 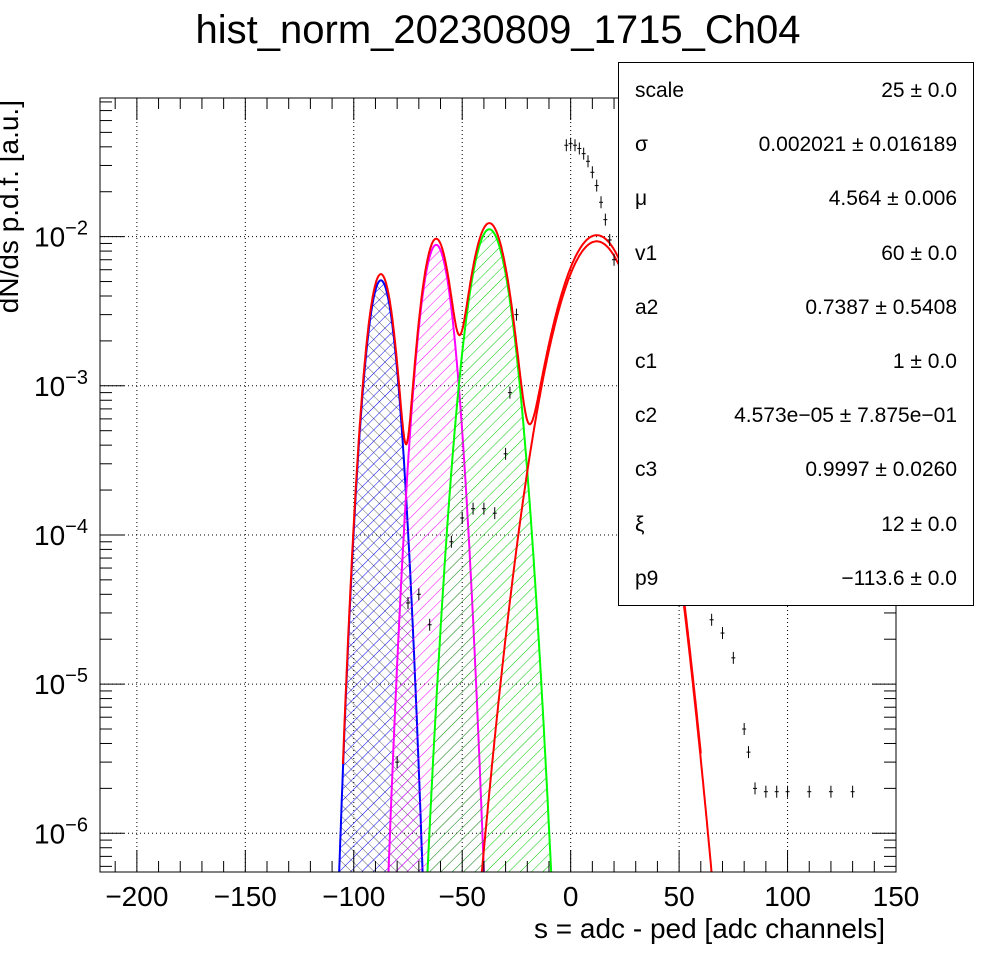 I want to click on stat-name: ξ, so click(x=640, y=524).